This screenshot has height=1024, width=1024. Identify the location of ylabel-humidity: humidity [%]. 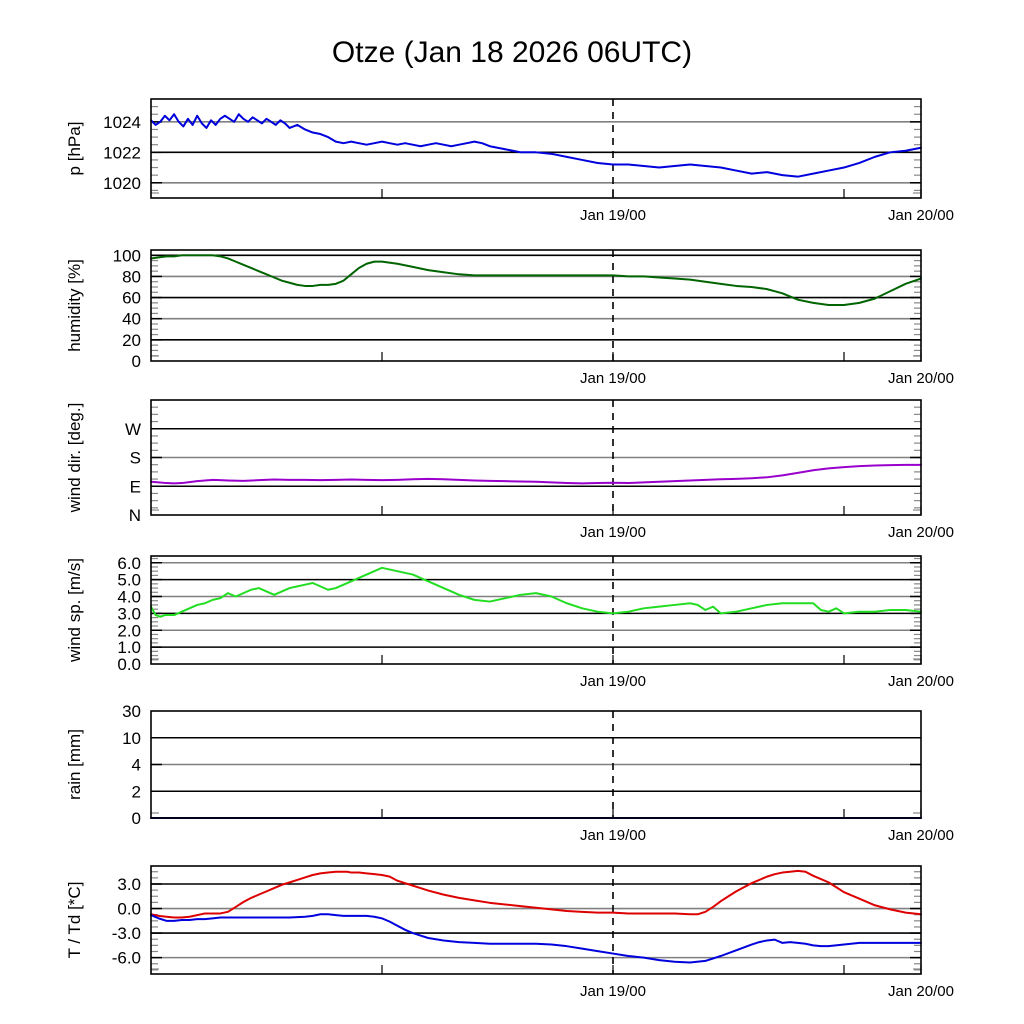
(74, 305).